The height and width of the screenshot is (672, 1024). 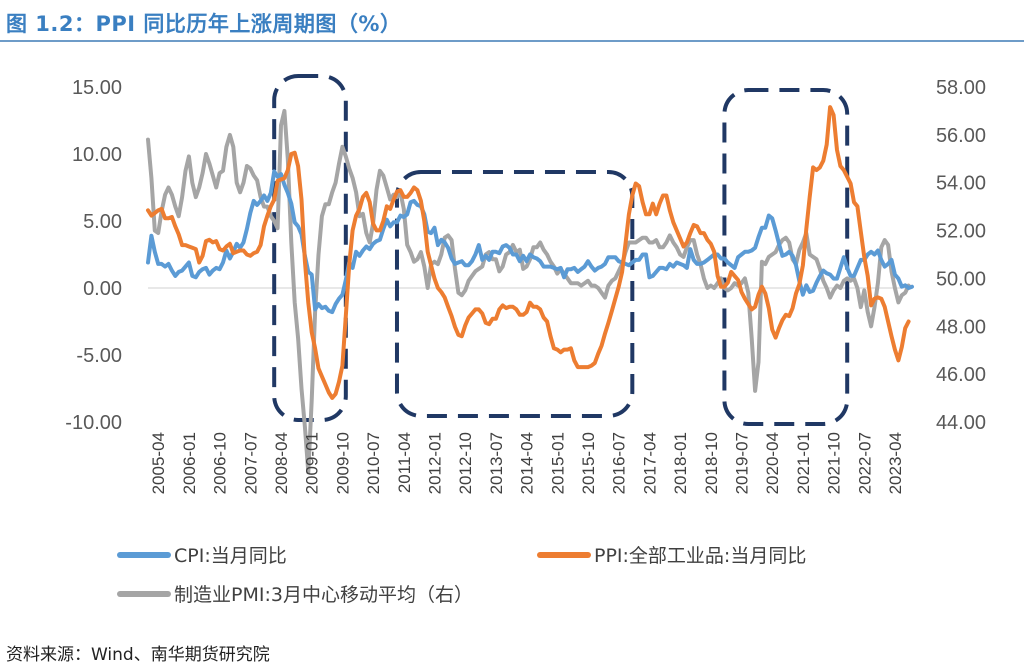 What do you see at coordinates (961, 375) in the screenshot?
I see `y-right-tick-label: 46.00` at bounding box center [961, 375].